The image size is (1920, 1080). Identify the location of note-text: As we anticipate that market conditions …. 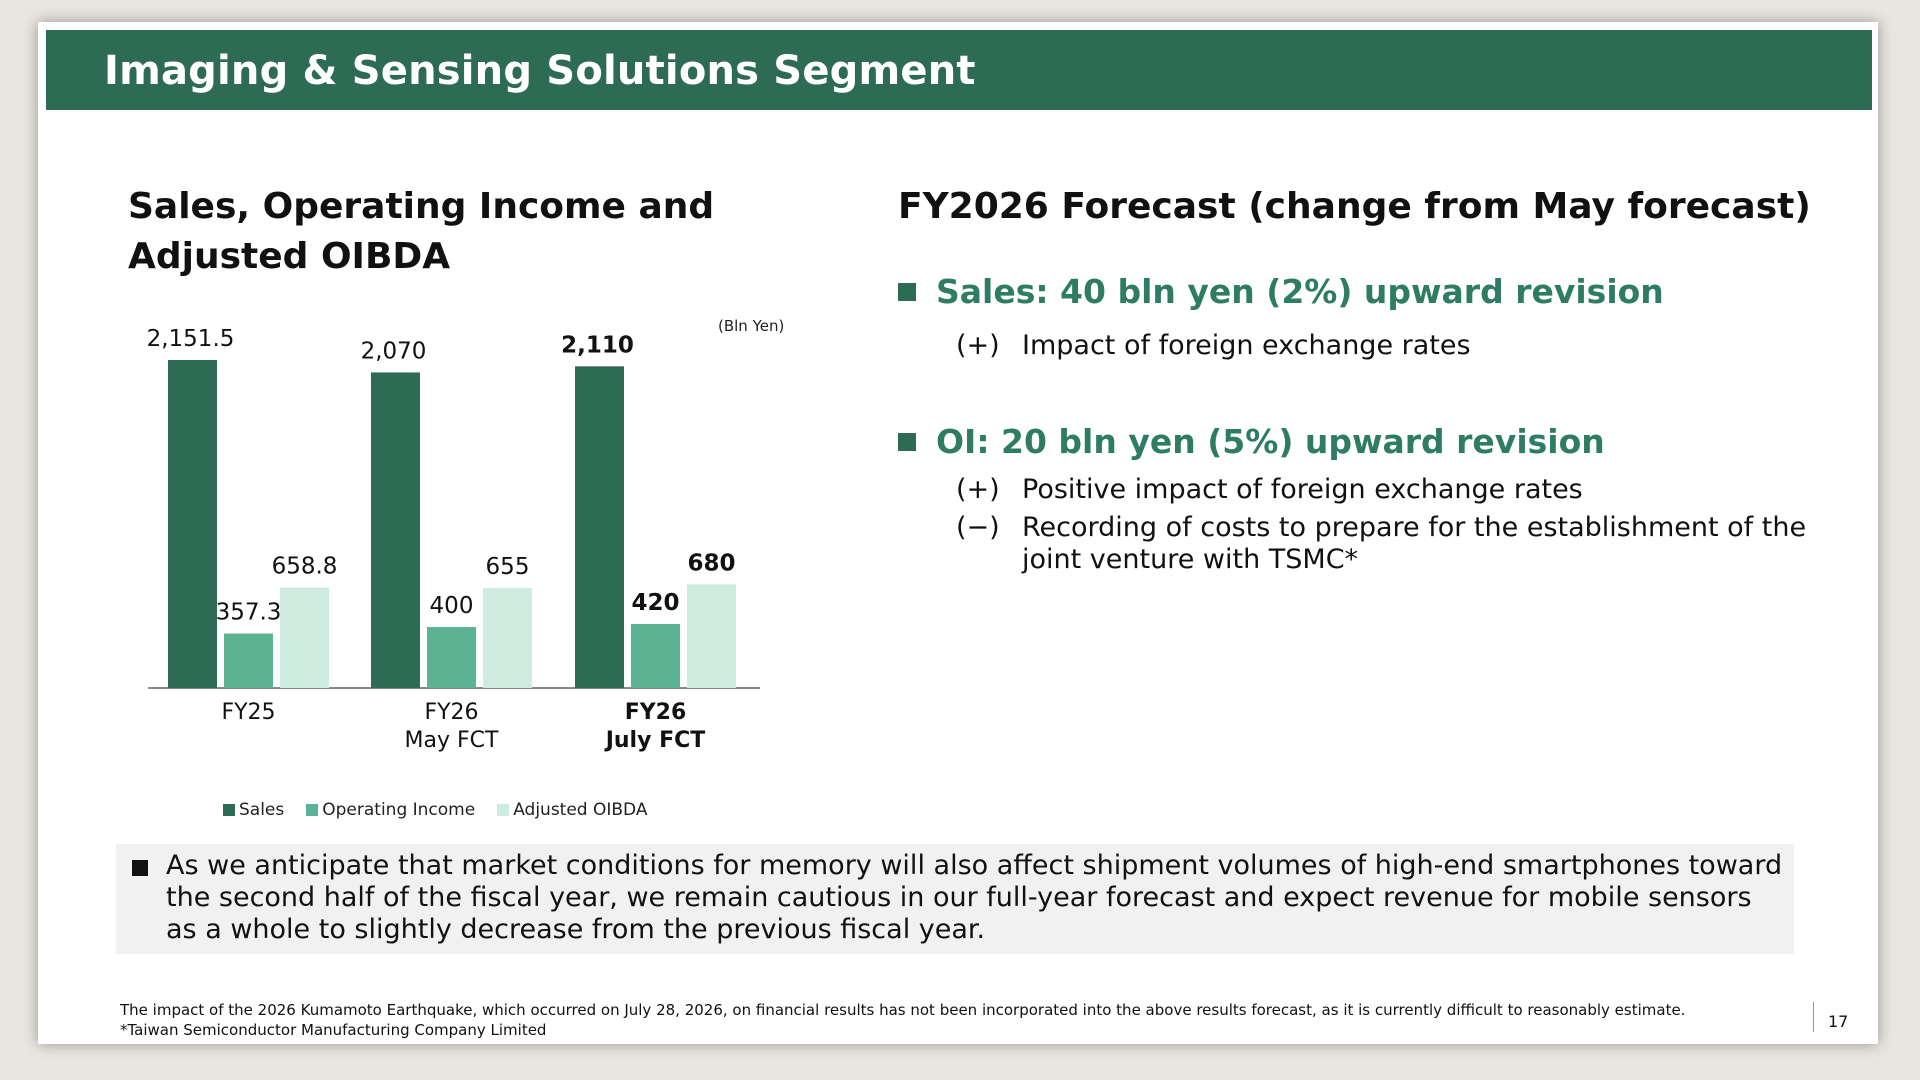
(974, 897).